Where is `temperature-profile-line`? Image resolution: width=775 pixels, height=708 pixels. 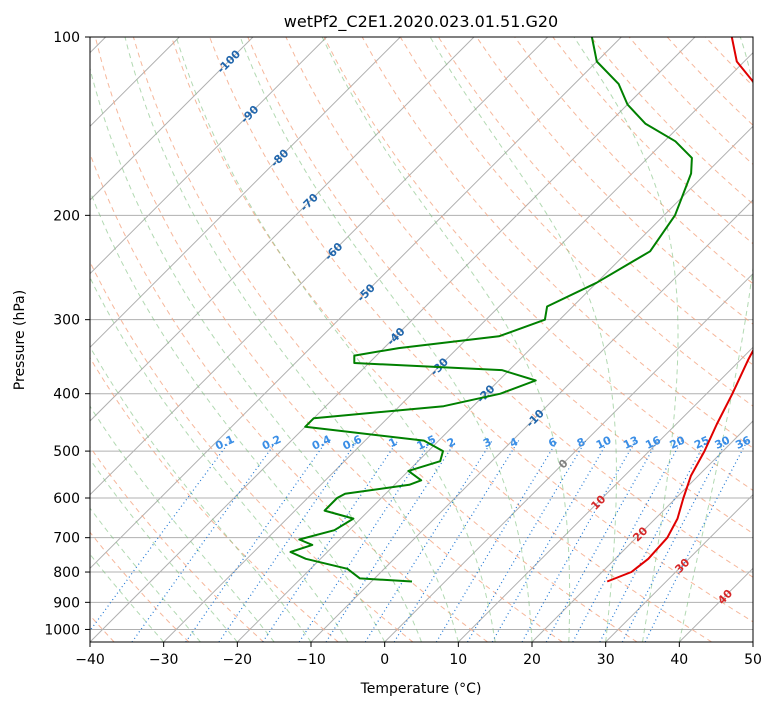 temperature-profile-line is located at coordinates (679, 310).